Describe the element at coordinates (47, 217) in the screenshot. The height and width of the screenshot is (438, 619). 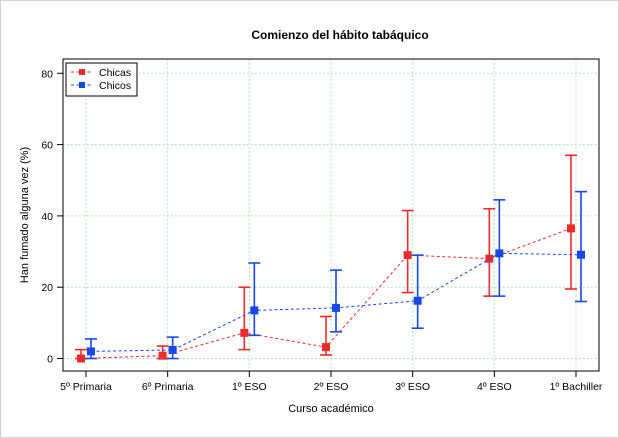
I see `y-tick-label: 40` at that location.